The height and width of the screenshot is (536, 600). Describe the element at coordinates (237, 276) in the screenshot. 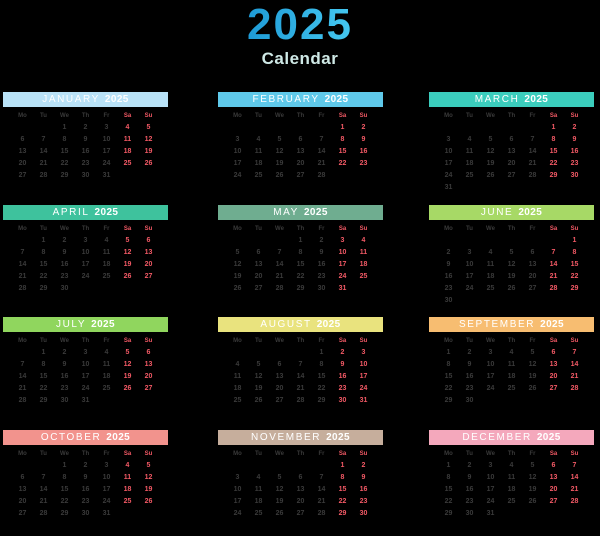

I see `date-cell-19: 19` at that location.